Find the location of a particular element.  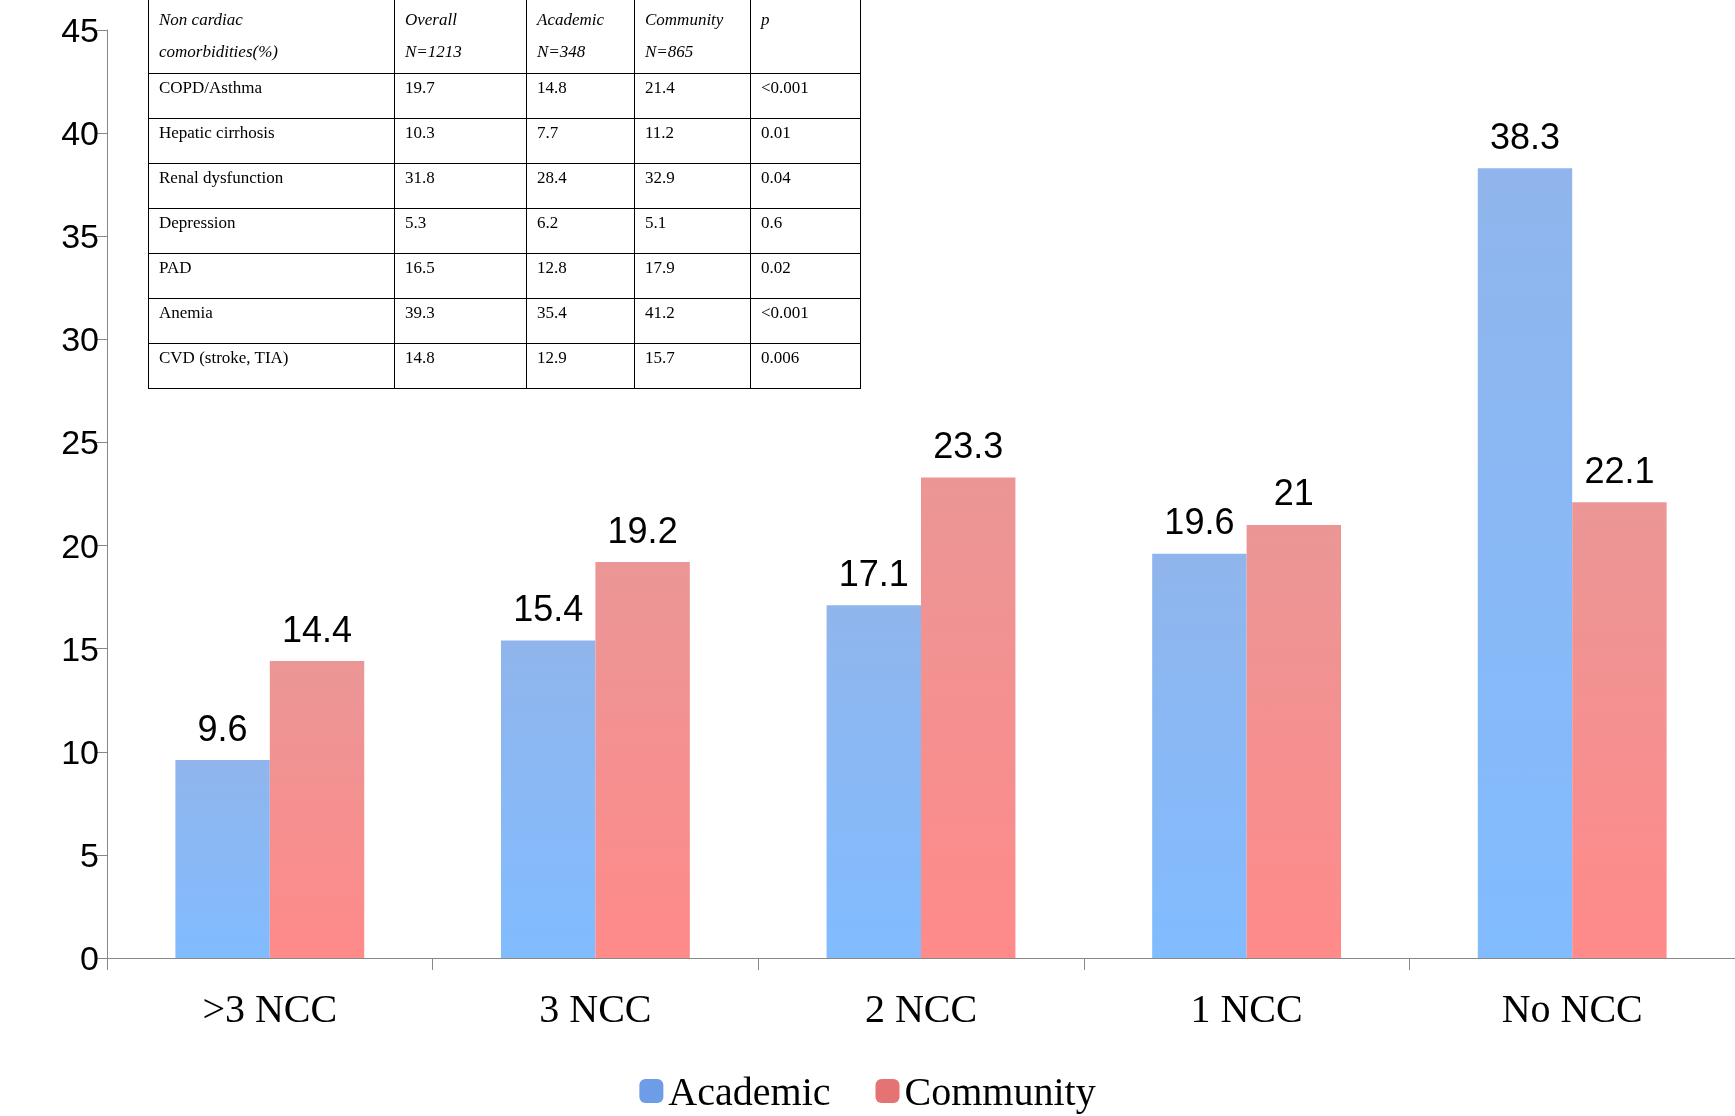

data-label: 22.1 is located at coordinates (1619, 470).